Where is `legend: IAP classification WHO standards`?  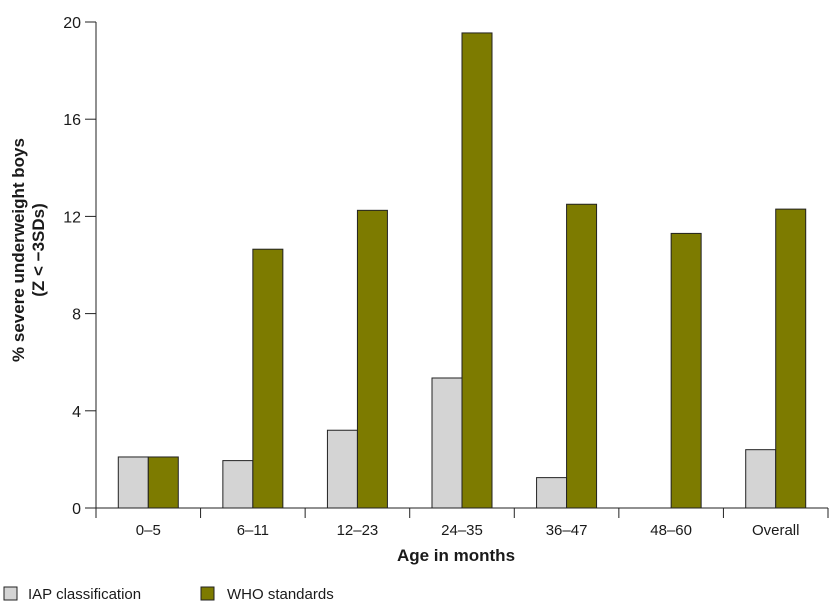 legend: IAP classification WHO standards is located at coordinates (168, 594).